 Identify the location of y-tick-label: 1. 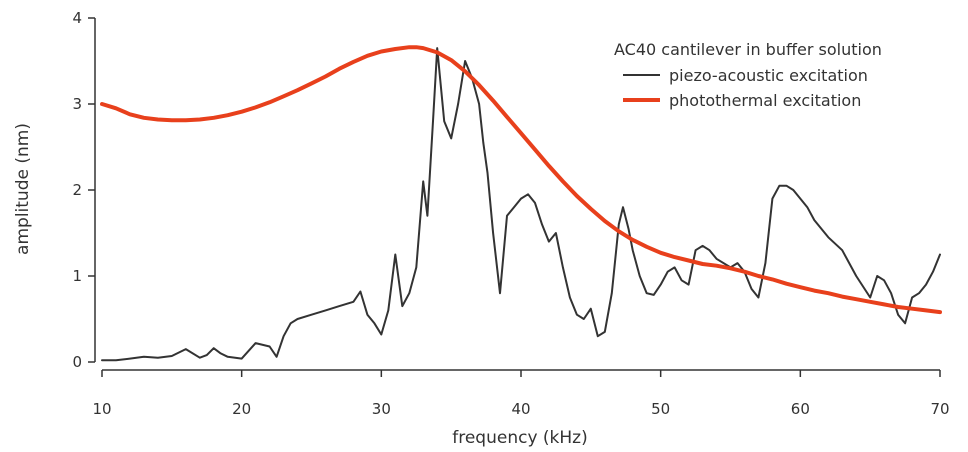
(77, 276).